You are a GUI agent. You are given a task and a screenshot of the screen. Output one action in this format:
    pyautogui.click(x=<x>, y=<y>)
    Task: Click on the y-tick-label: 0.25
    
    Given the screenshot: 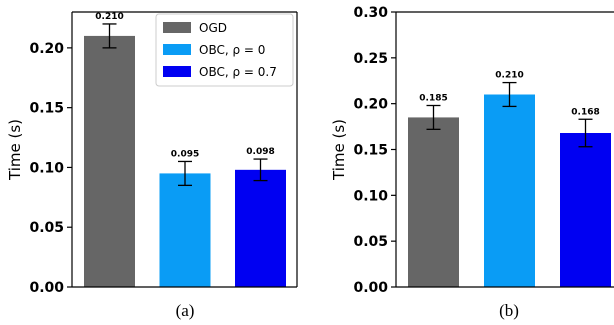 What is the action you would take?
    pyautogui.click(x=370, y=59)
    